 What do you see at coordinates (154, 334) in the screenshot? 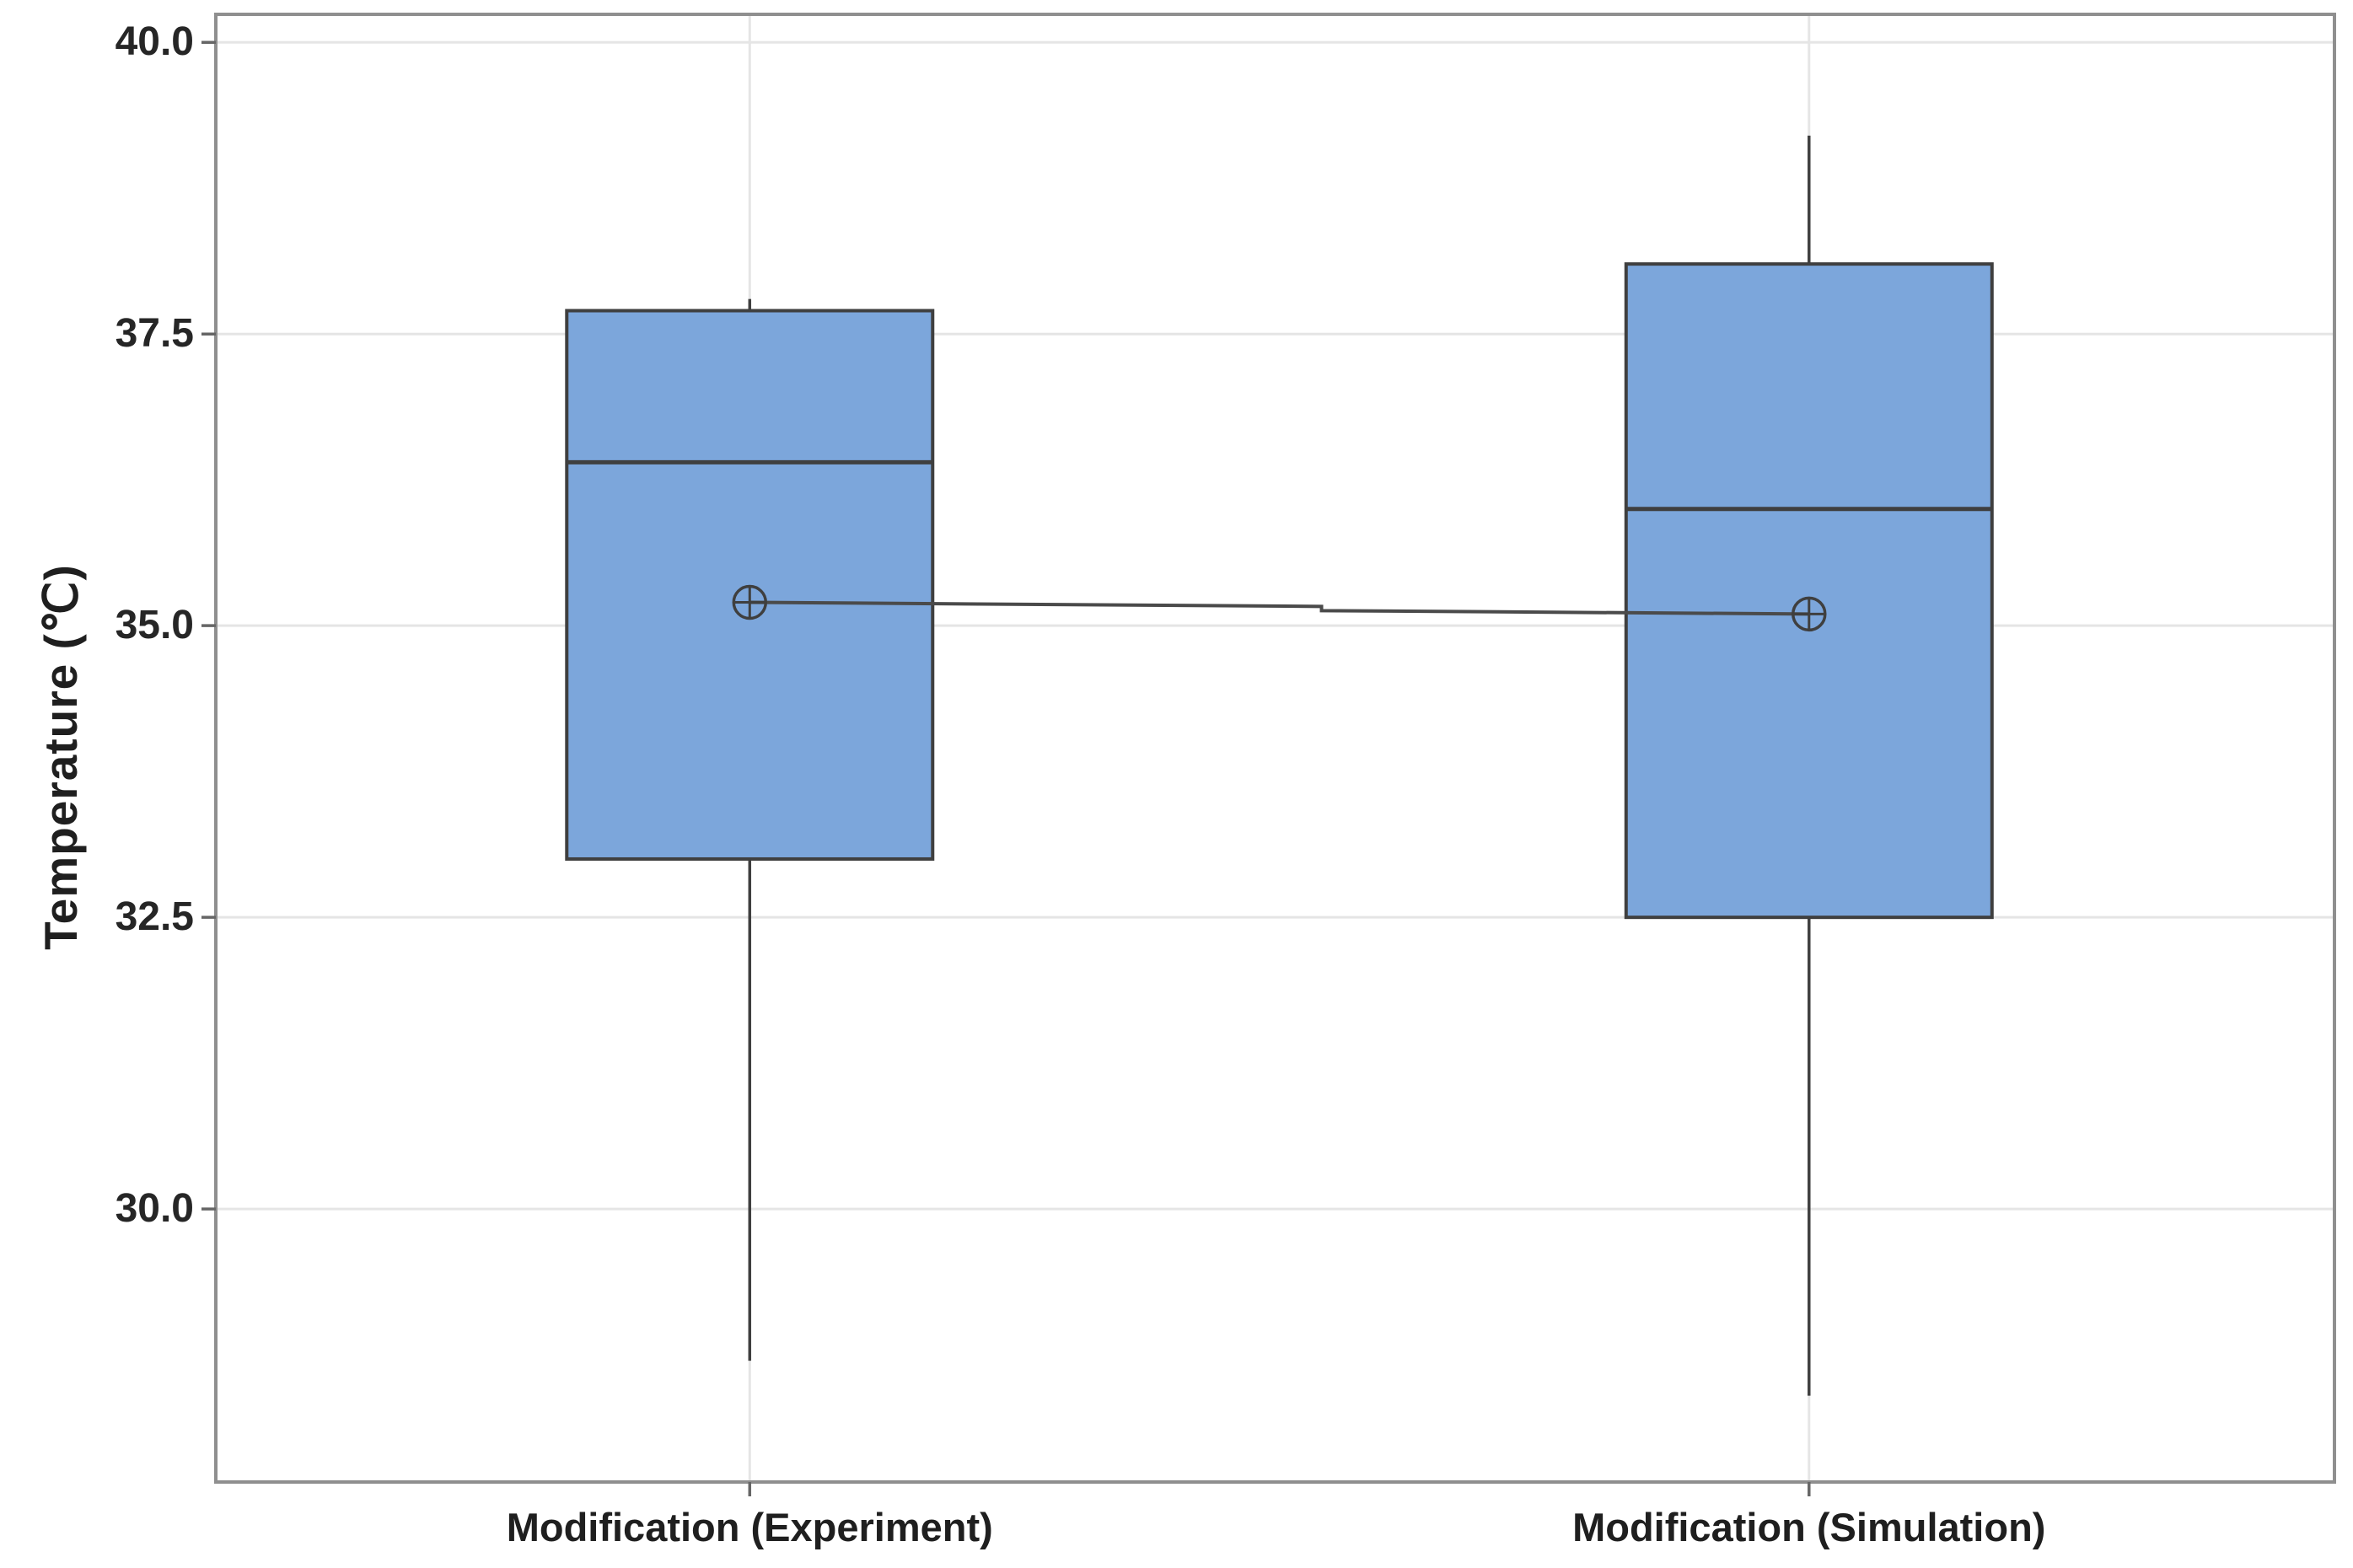
I see `y-tick-label: 37.5` at bounding box center [154, 334].